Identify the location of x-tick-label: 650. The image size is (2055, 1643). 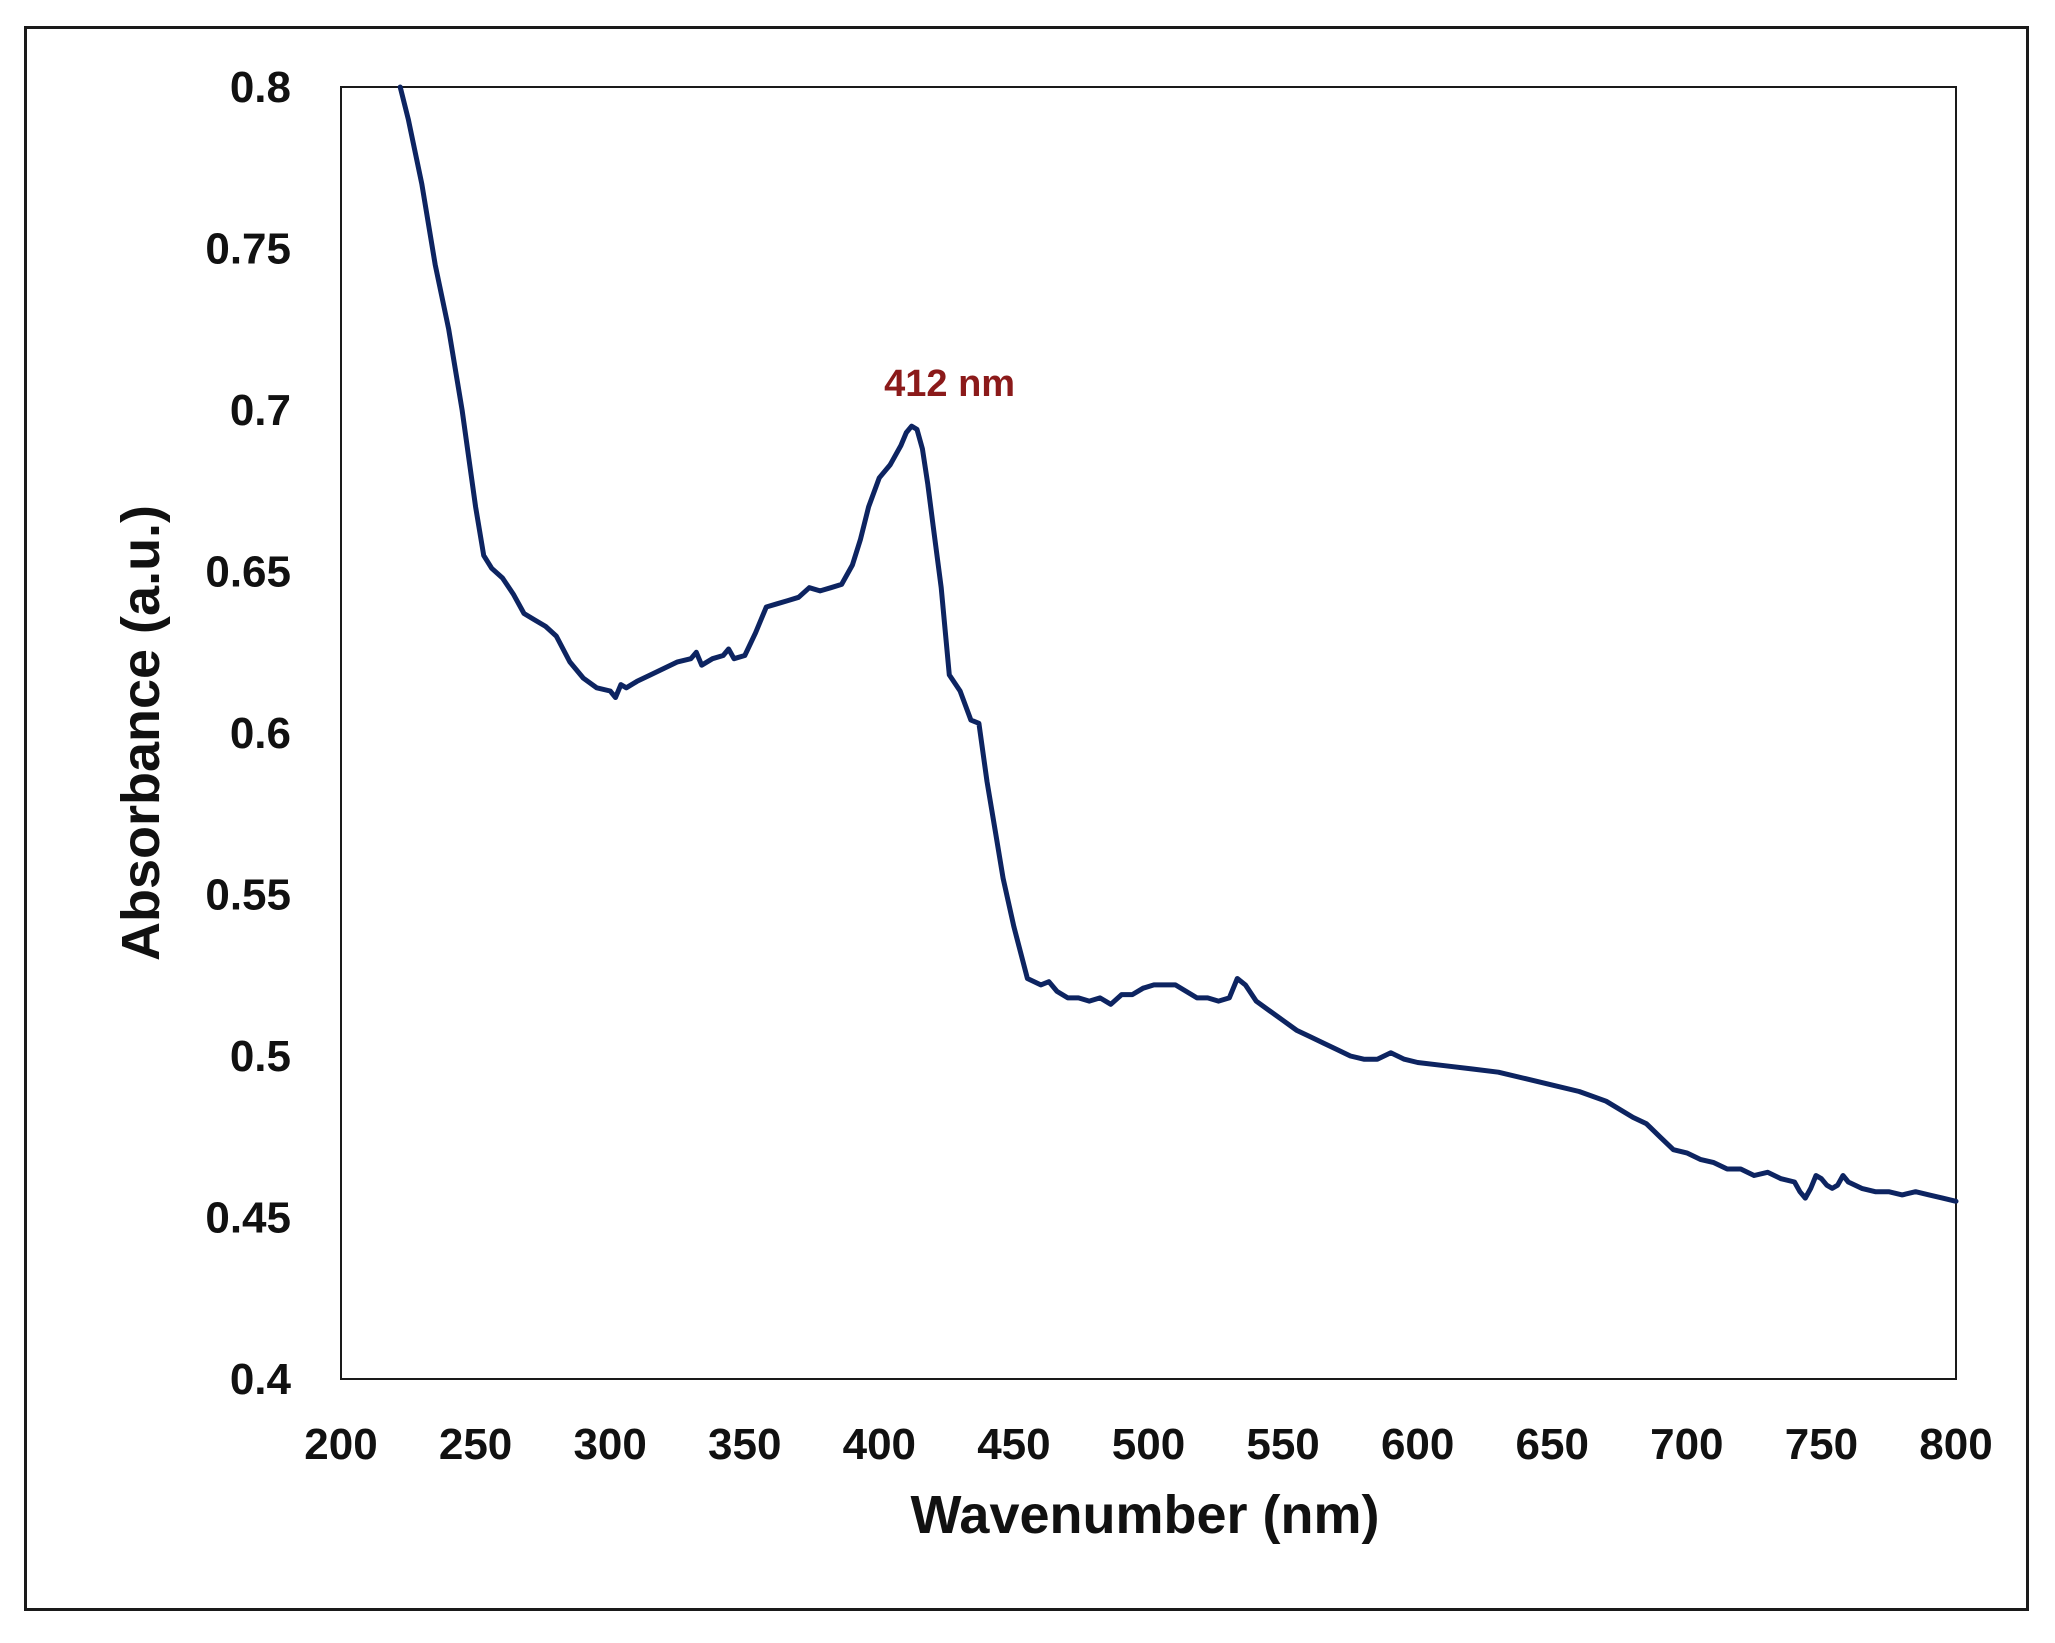
(1552, 1444).